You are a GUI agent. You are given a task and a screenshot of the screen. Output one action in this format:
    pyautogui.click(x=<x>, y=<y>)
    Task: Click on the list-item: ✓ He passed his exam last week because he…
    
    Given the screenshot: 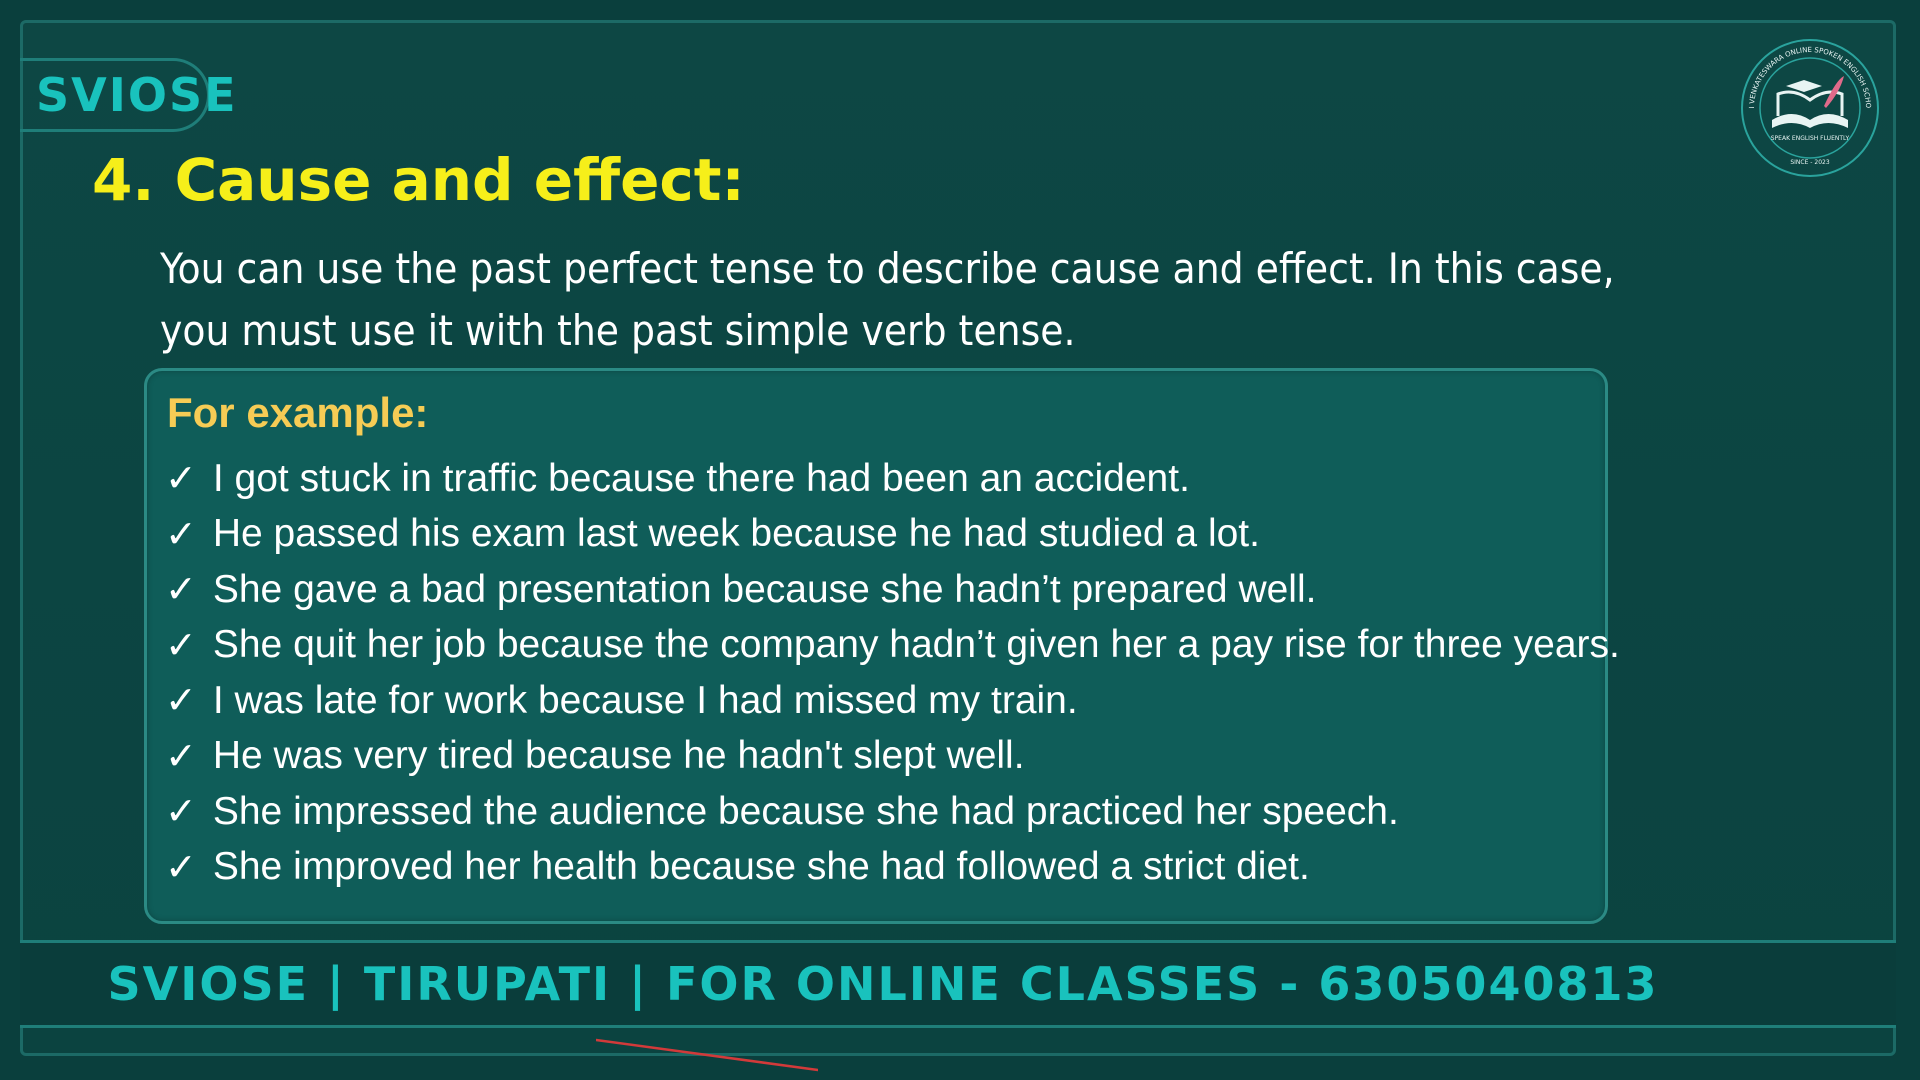 What is the action you would take?
    pyautogui.click(x=892, y=535)
    